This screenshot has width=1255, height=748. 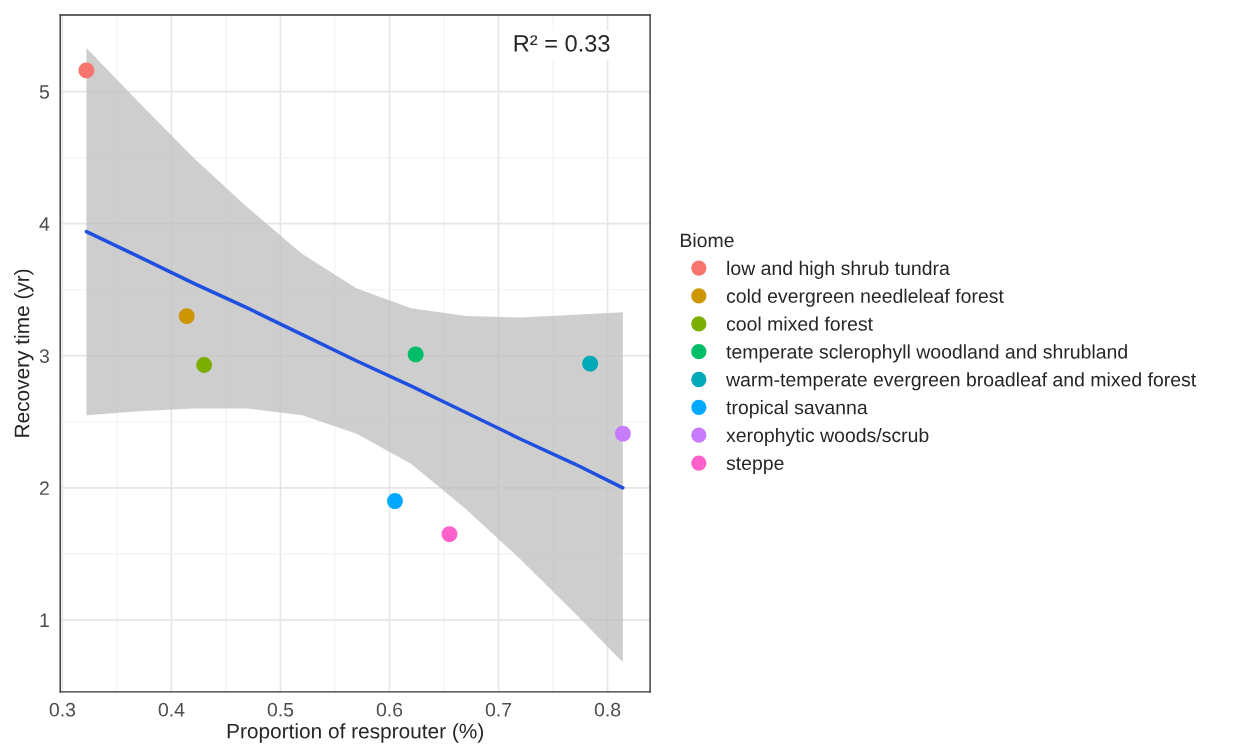 I want to click on x-tick-label: 0.6, so click(x=389, y=709).